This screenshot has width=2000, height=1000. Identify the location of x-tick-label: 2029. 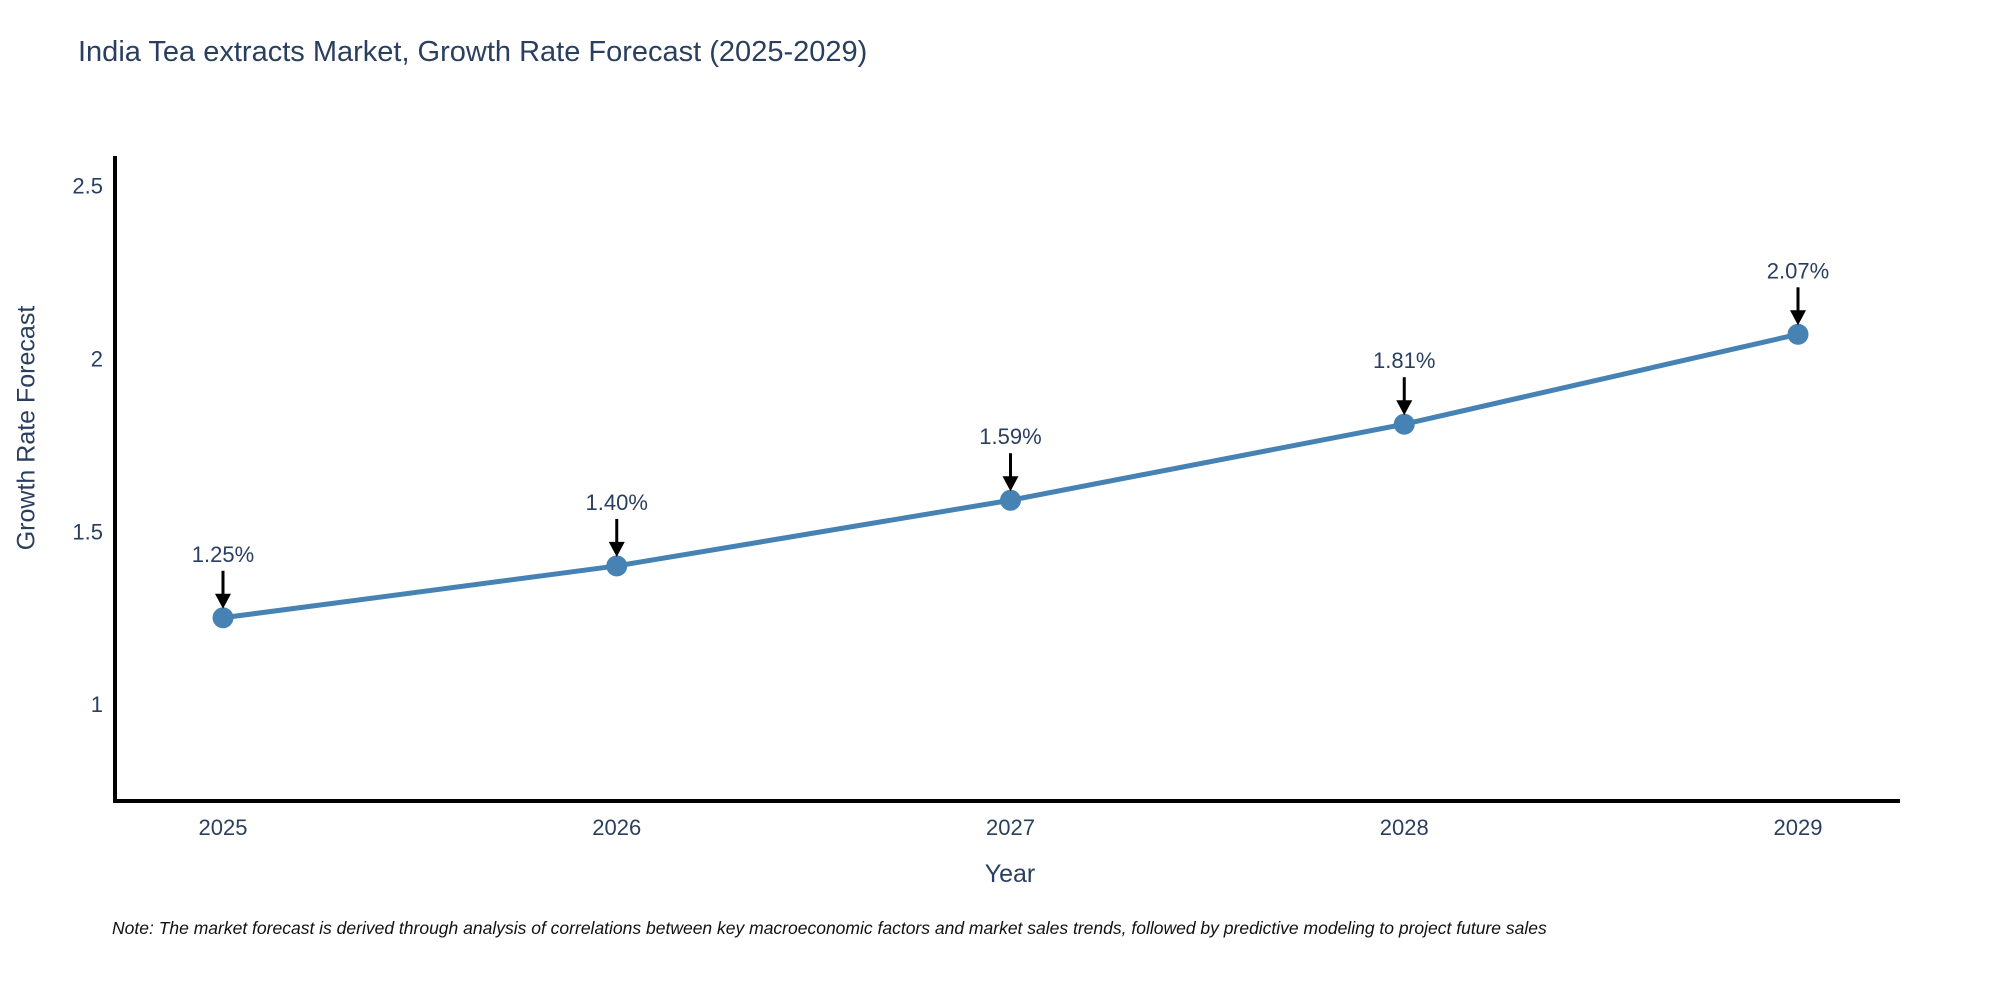
(1798, 827).